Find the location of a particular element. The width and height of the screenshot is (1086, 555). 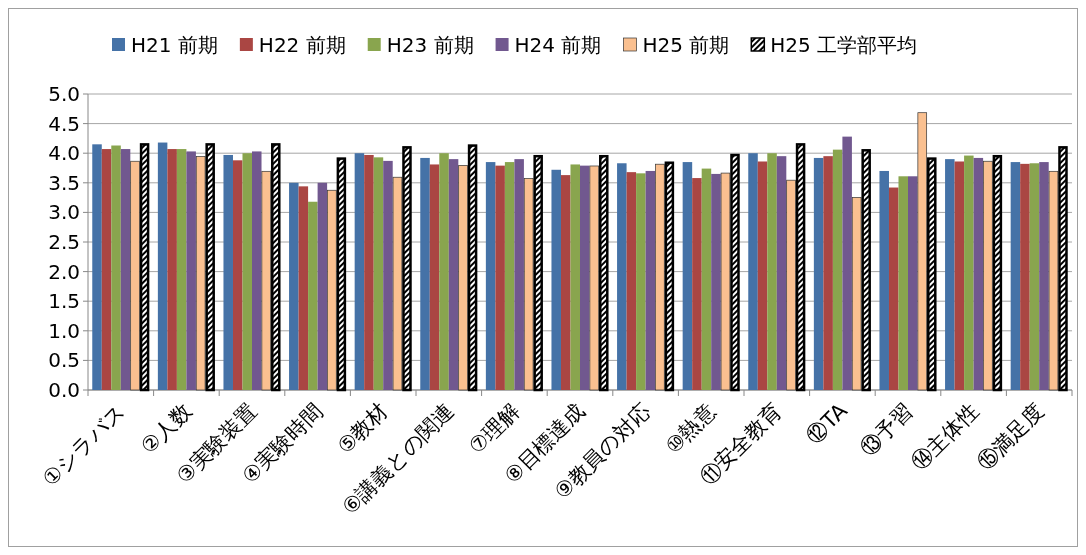

legend-label: H21 前期 is located at coordinates (174, 45).